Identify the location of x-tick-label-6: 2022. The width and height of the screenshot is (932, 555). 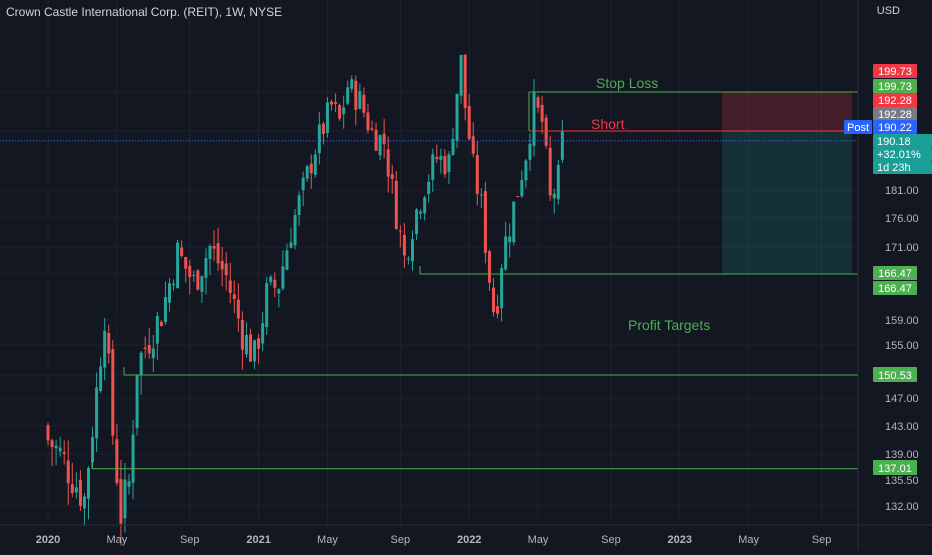
(469, 540).